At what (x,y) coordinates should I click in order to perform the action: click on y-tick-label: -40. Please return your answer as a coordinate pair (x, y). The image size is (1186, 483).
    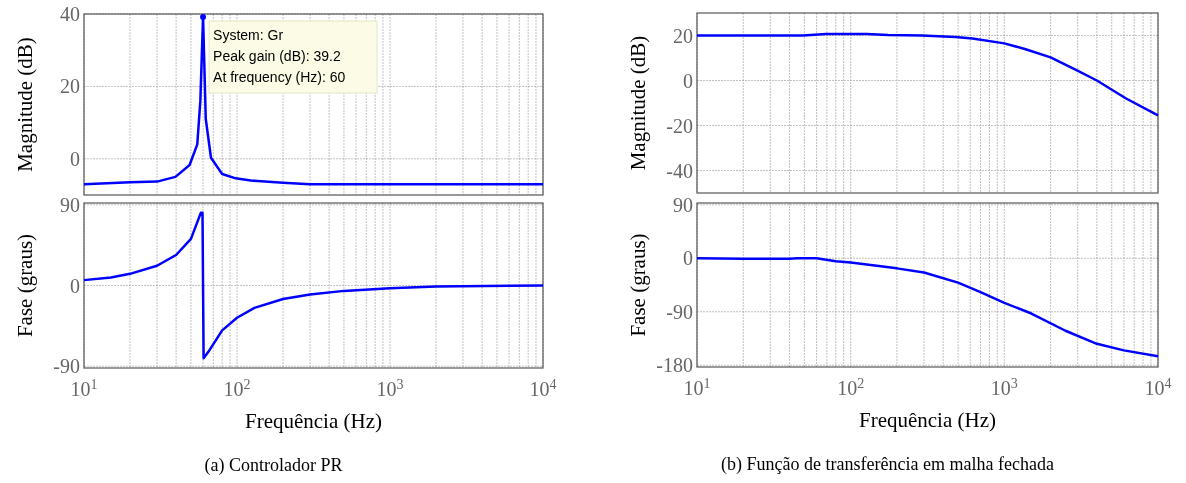
    Looking at the image, I should click on (679, 170).